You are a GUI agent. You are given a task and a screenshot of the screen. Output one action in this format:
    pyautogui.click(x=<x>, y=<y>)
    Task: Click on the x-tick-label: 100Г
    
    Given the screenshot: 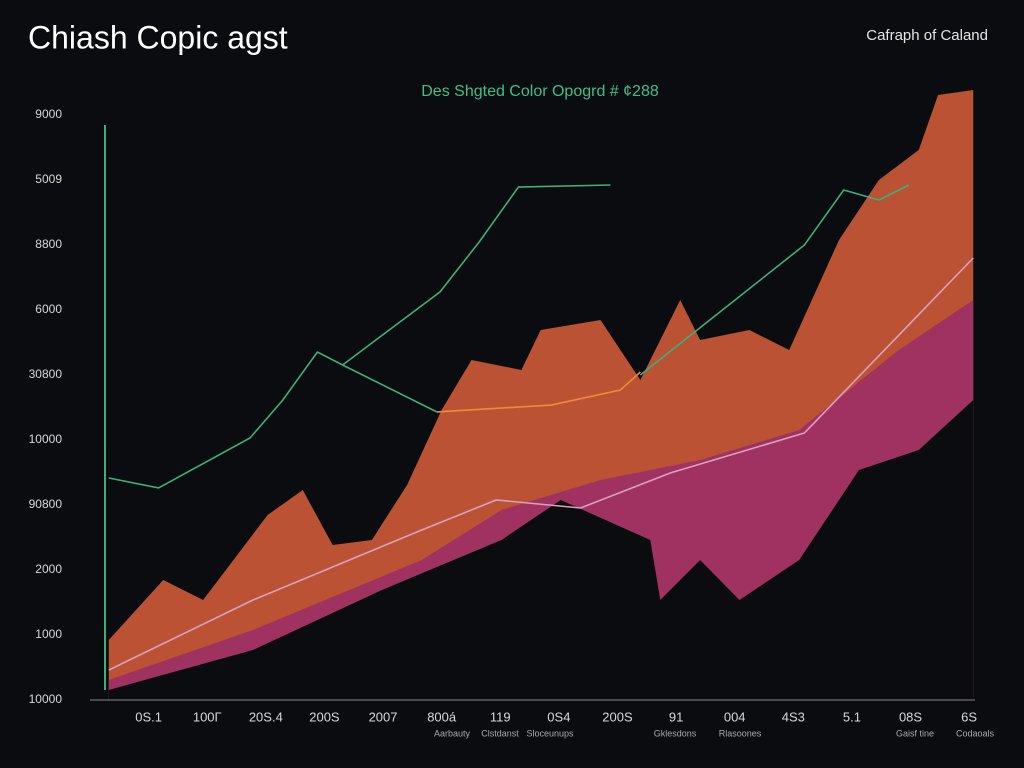 What is the action you would take?
    pyautogui.click(x=207, y=716)
    